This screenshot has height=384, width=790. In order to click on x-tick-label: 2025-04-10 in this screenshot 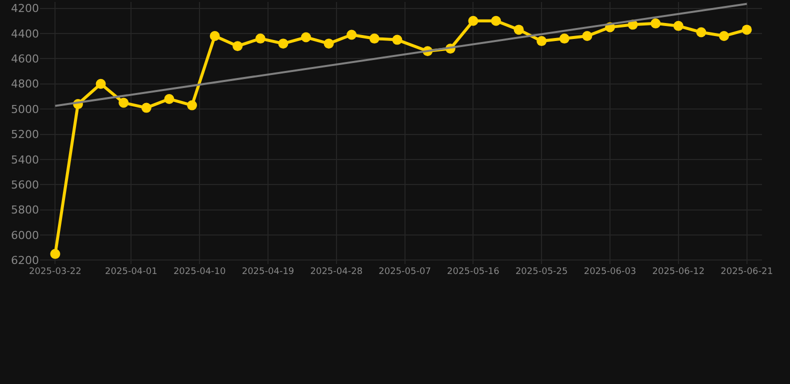, I will do `click(199, 272)`.